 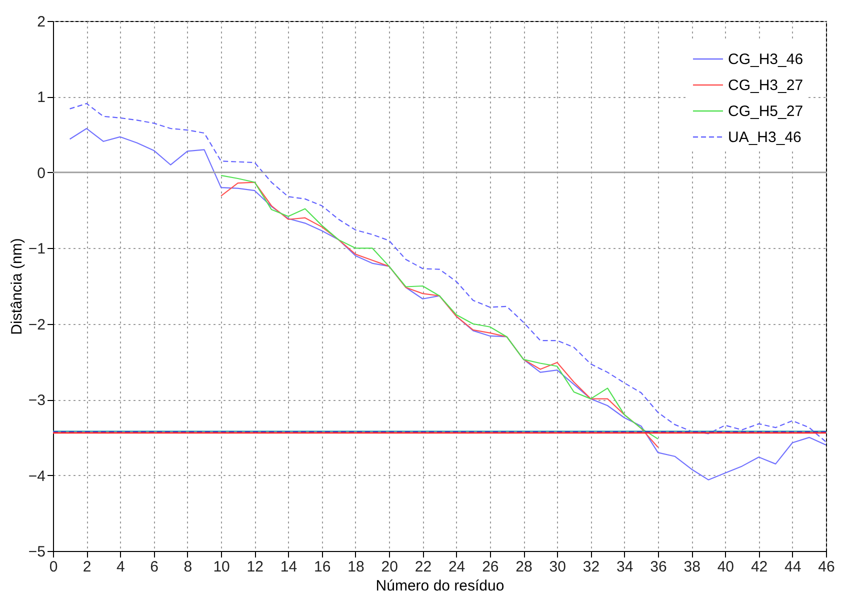 I want to click on x-tick-label: 46, so click(x=826, y=567).